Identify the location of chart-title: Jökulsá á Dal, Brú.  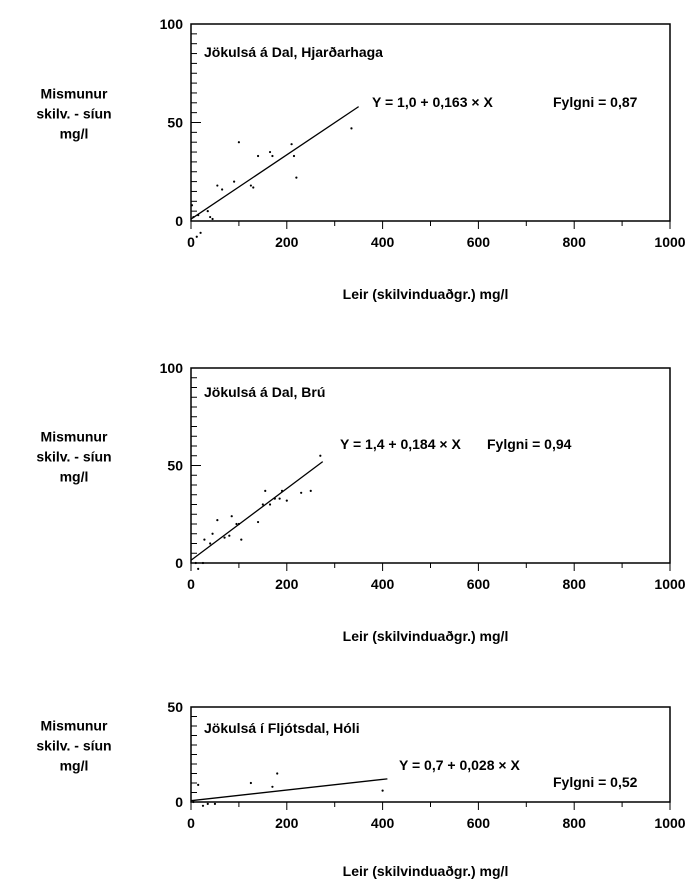
(264, 392).